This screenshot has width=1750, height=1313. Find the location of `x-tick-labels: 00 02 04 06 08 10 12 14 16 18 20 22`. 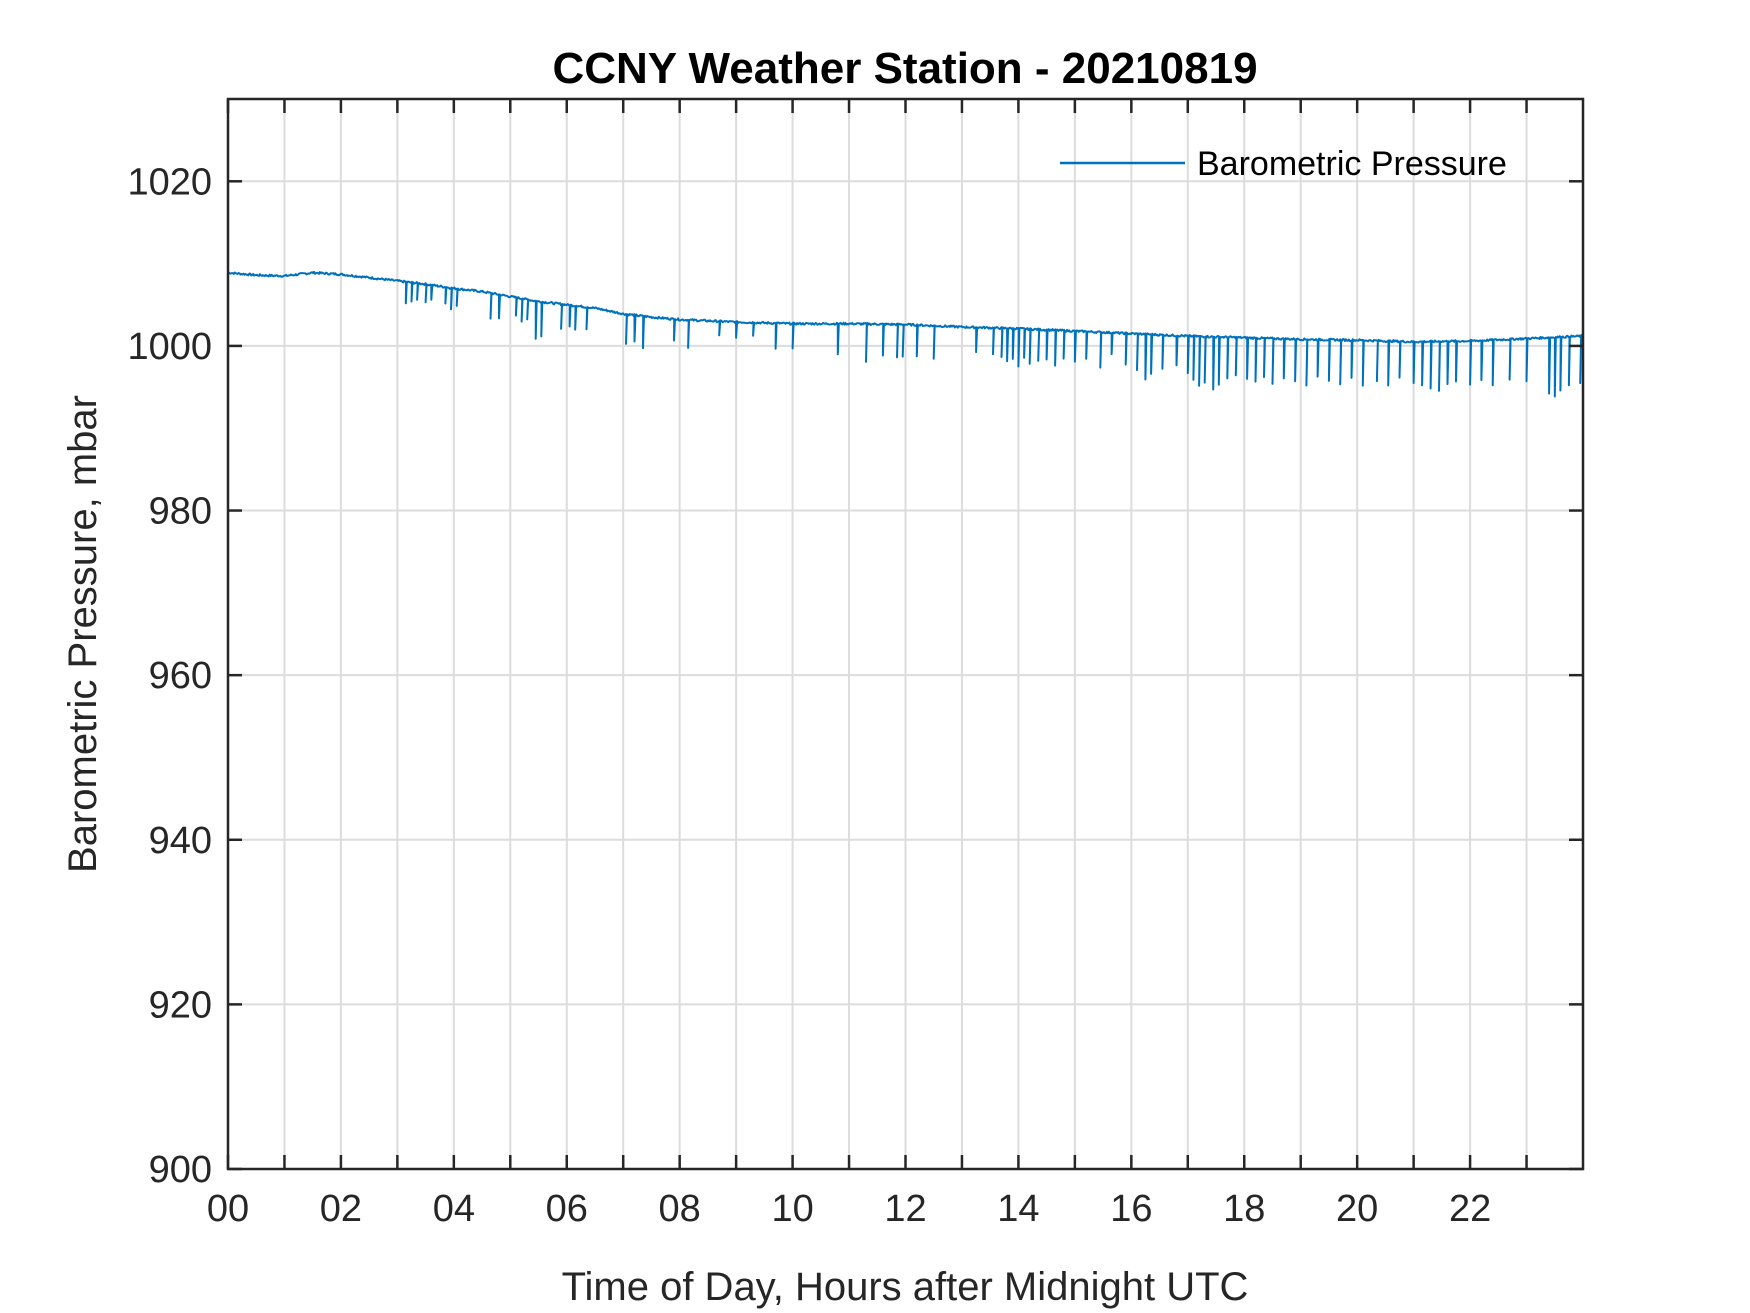

x-tick-labels: 00 02 04 06 08 10 12 14 16 18 20 22 is located at coordinates (849, 1209).